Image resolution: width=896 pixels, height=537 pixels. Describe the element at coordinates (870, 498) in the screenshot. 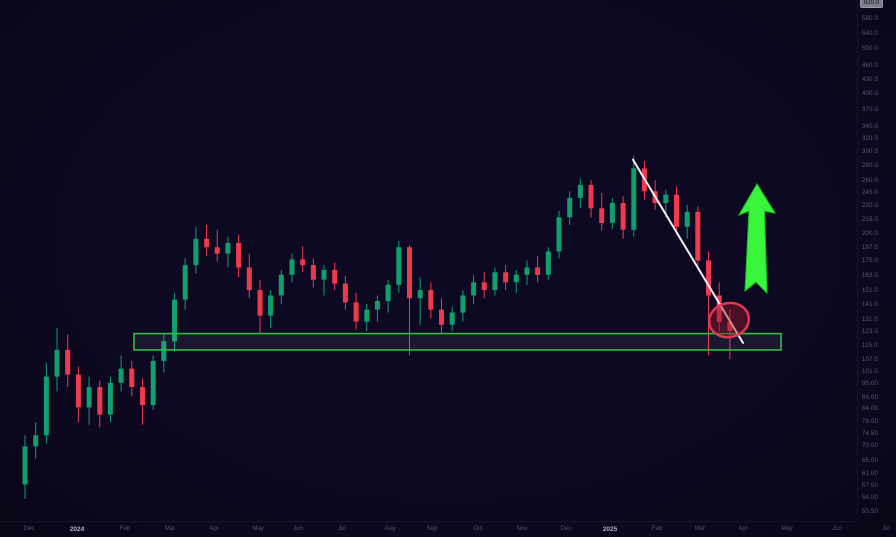

I see `price-axis-label: 54.00` at that location.